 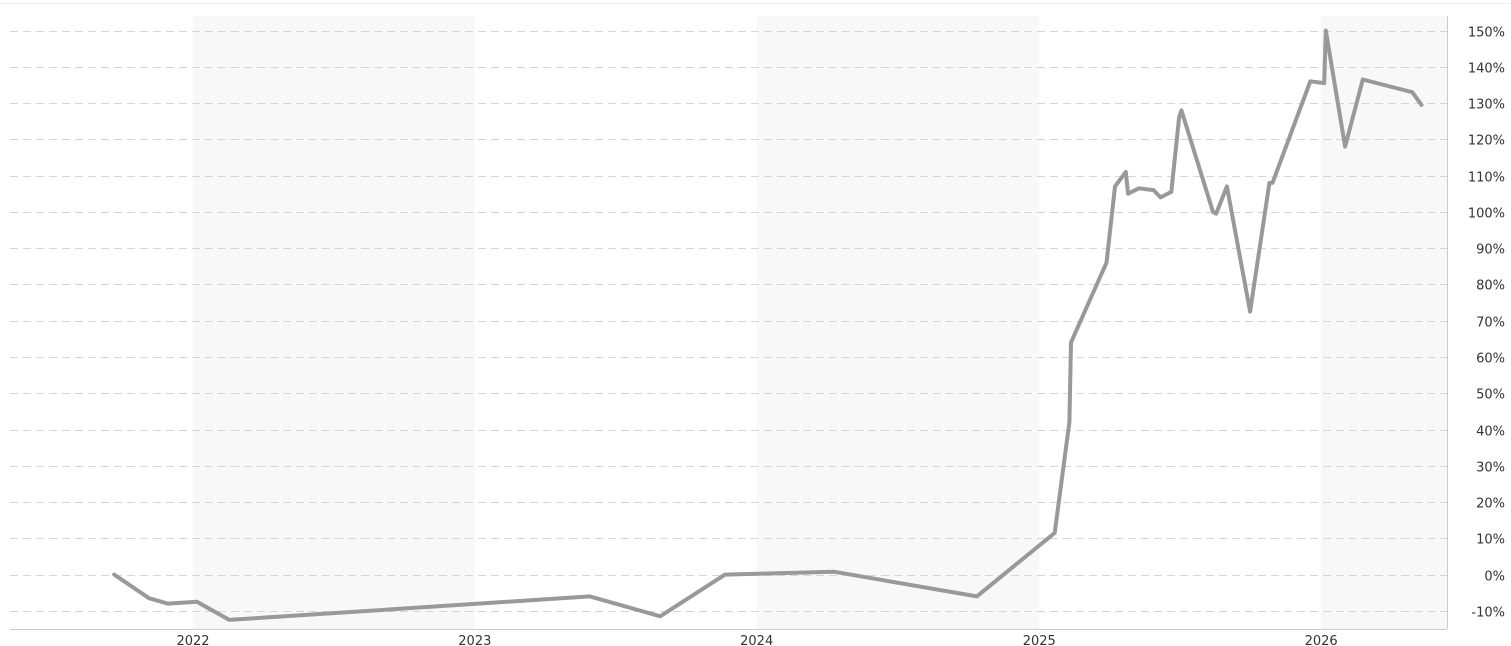 I want to click on y-tick-label: 60%, so click(x=1490, y=359).